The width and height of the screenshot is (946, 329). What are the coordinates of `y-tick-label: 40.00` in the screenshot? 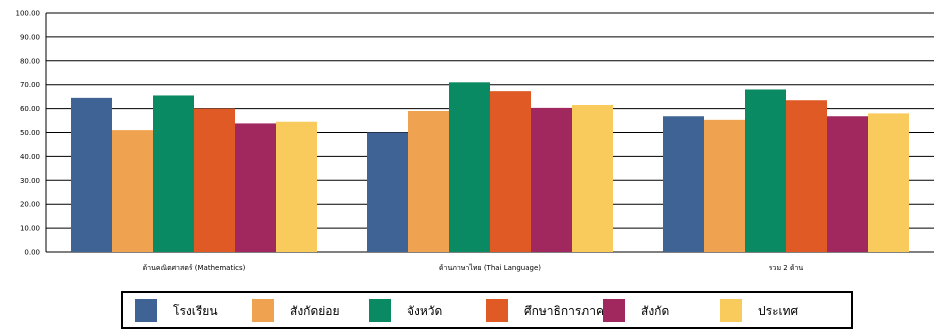 It's located at (30, 157).